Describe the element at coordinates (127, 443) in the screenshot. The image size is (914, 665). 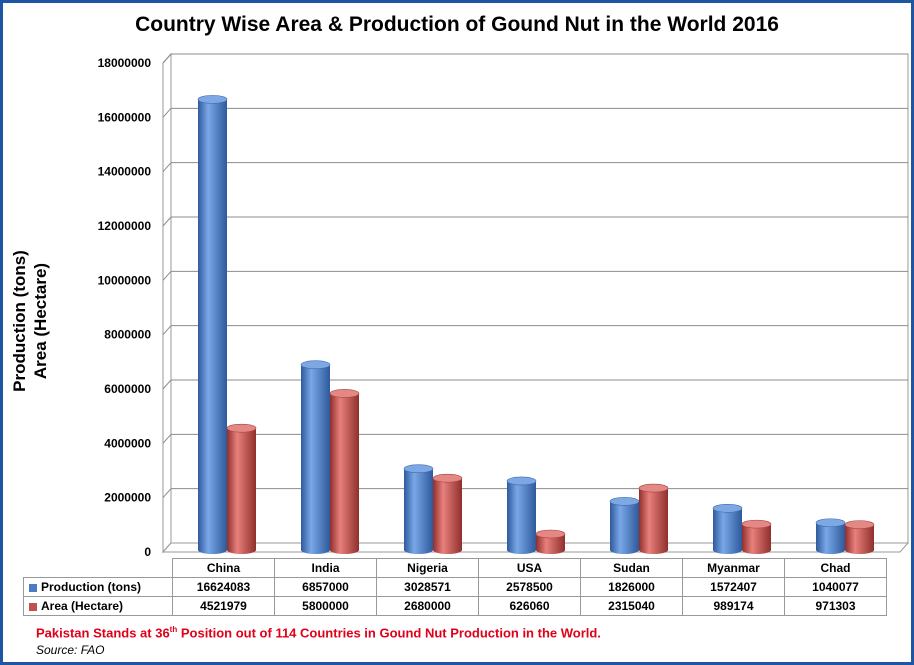
I see `y-tick-label: 4000000` at that location.